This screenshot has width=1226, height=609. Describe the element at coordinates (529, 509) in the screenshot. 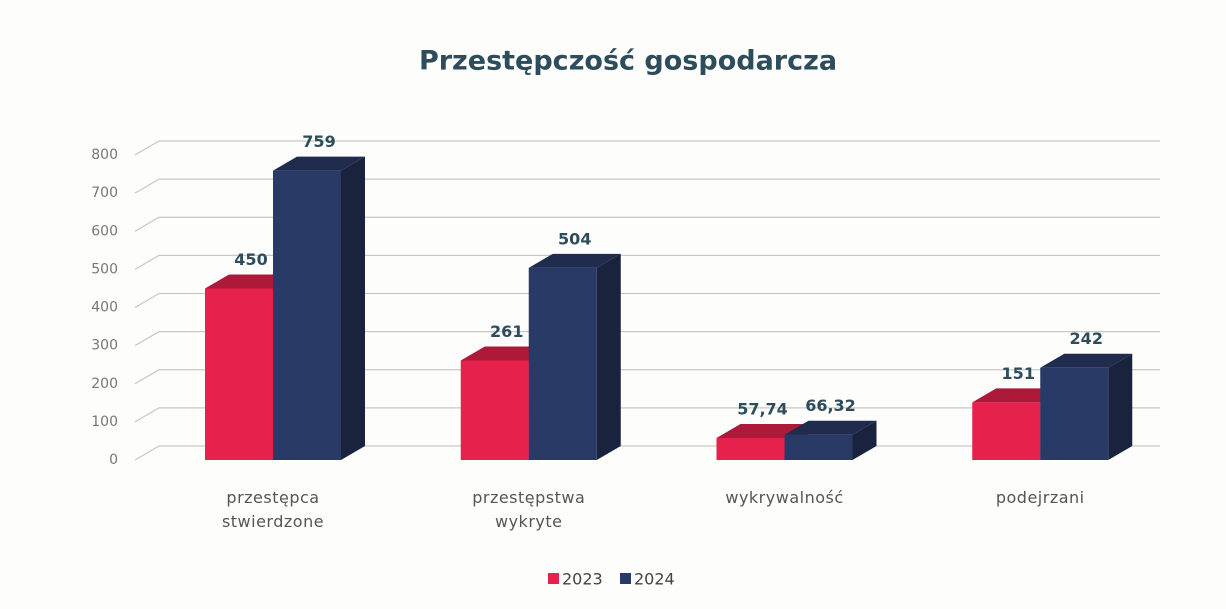

I see `x-tick-label: przestępstwa wykryte` at that location.